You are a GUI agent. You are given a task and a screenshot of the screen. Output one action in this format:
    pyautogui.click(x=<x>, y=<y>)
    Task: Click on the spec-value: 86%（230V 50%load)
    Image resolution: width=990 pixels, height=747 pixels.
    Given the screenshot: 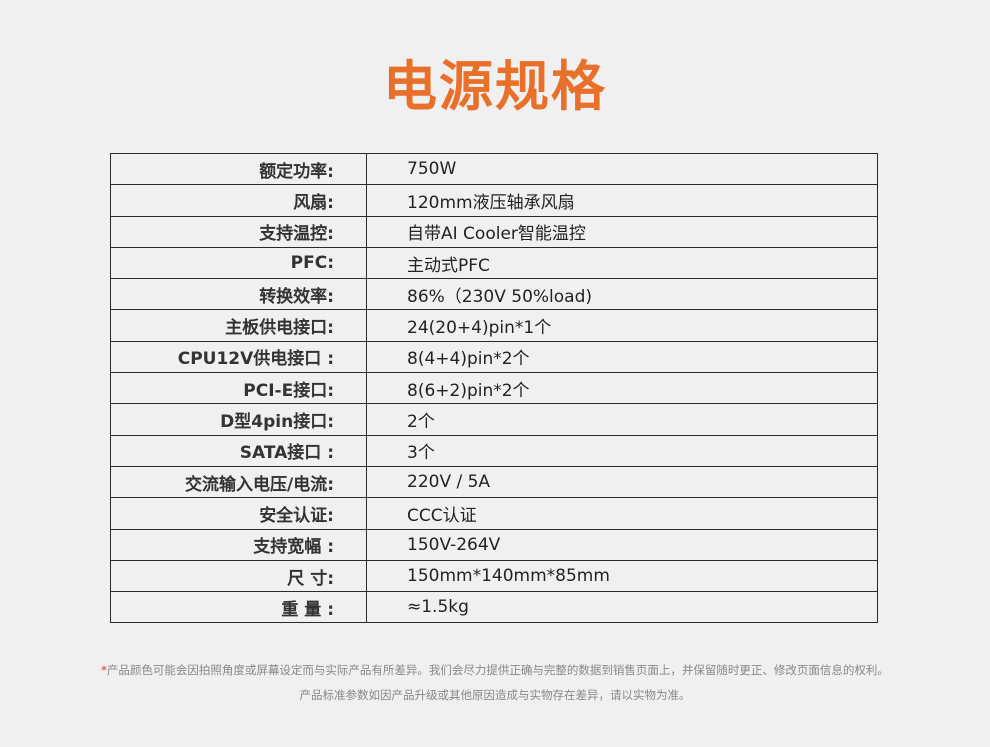 What is the action you would take?
    pyautogui.click(x=622, y=294)
    